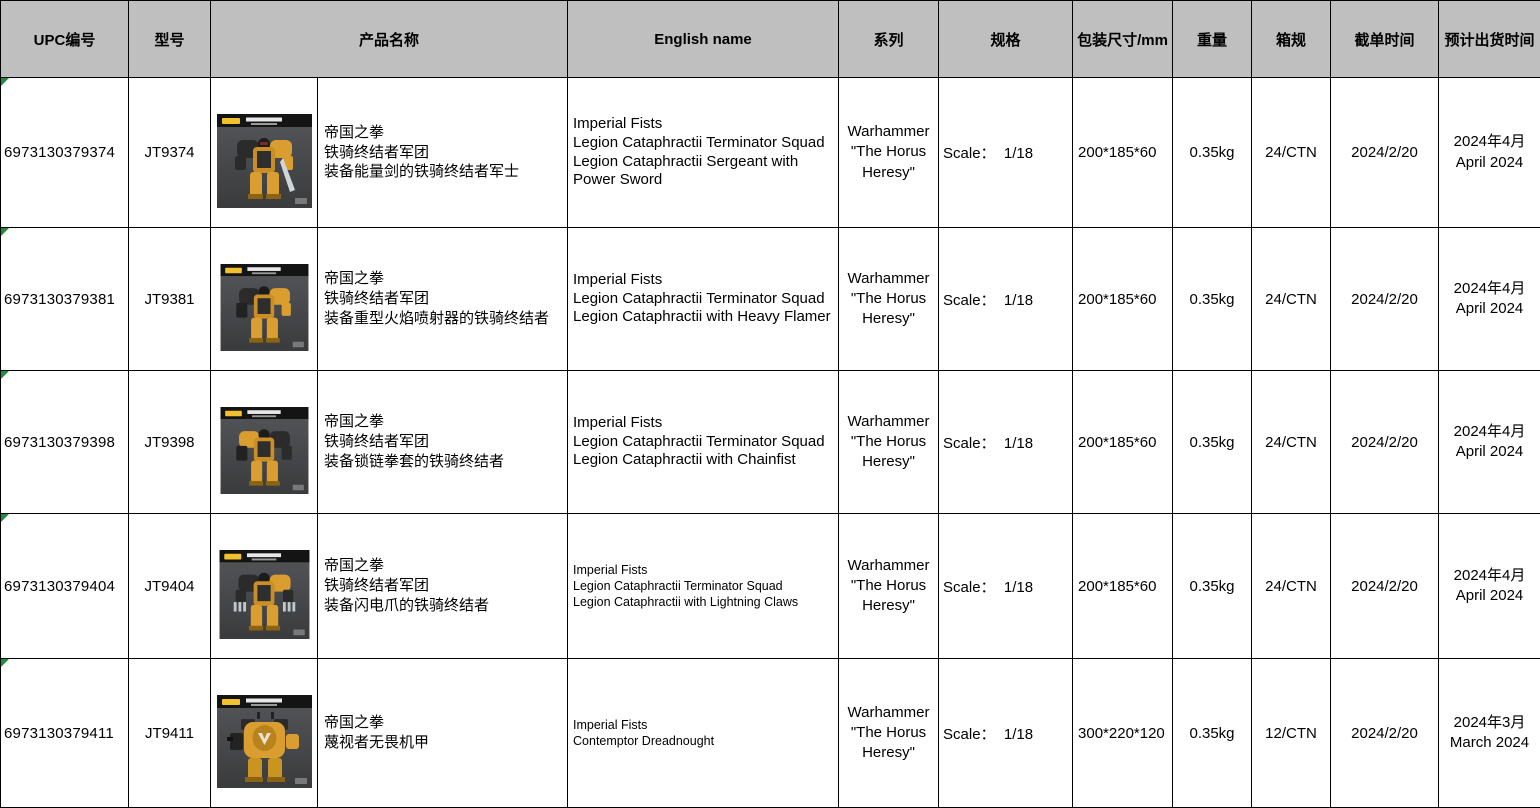 This screenshot has height=808, width=1540. I want to click on header-upc: UPC编号, so click(65, 39).